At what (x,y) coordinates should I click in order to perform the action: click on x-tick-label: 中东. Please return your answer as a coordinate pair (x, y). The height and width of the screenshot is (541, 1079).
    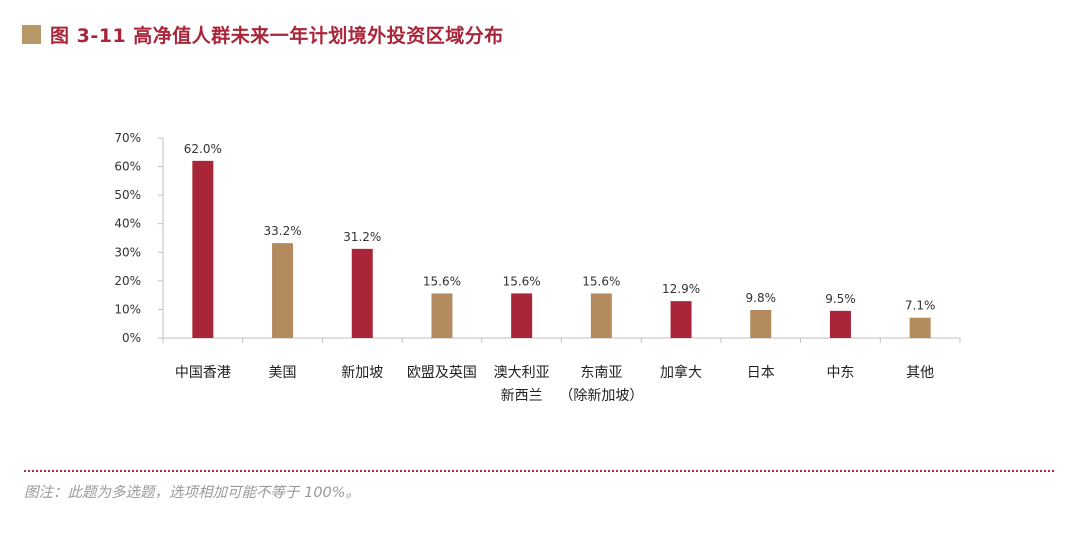
    Looking at the image, I should click on (840, 373).